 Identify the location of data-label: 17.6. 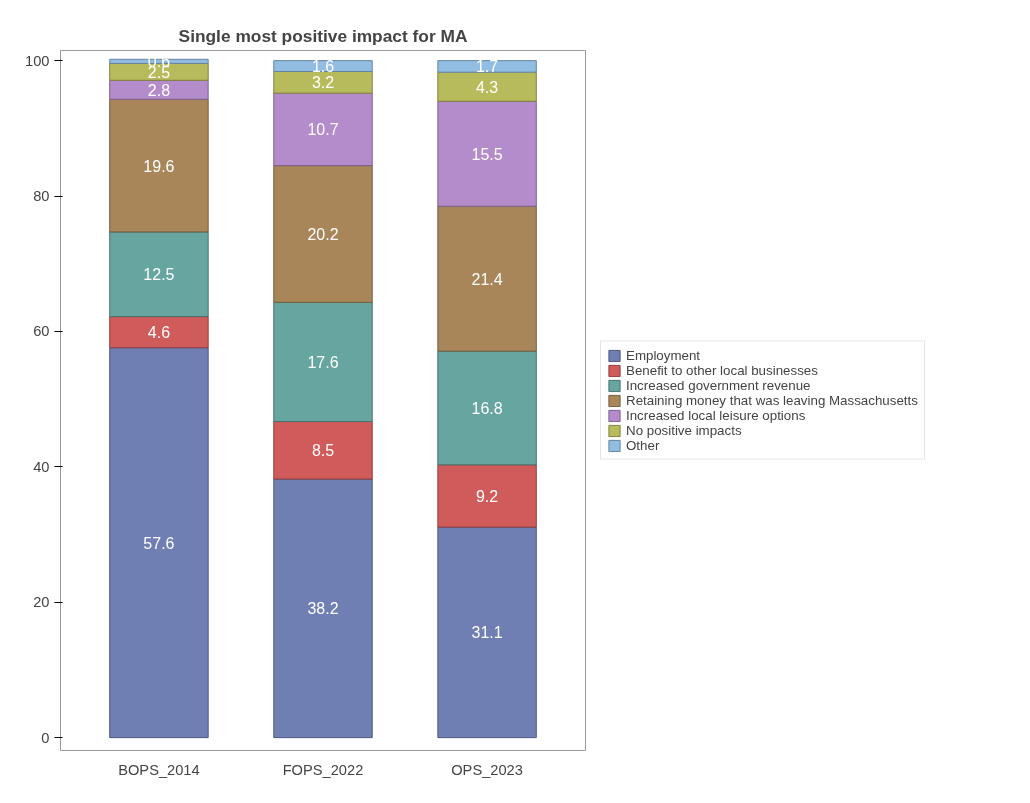
(323, 362).